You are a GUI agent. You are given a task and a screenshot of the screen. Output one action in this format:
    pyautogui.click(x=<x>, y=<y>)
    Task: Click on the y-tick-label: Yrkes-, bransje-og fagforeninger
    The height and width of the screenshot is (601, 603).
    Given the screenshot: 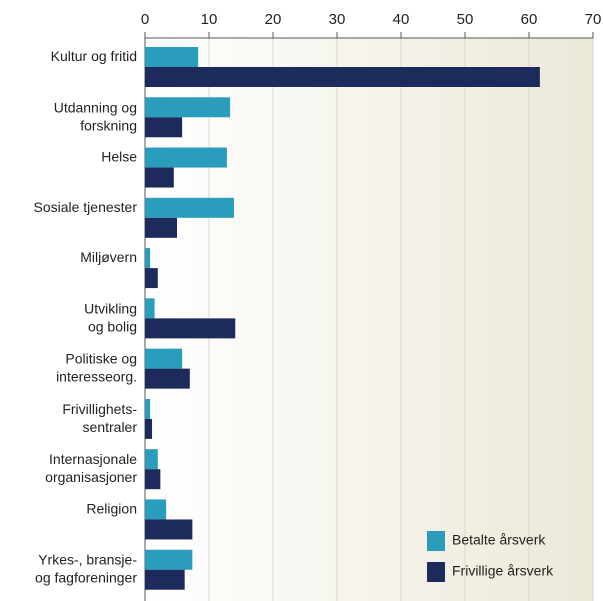 What is the action you would take?
    pyautogui.click(x=86, y=568)
    